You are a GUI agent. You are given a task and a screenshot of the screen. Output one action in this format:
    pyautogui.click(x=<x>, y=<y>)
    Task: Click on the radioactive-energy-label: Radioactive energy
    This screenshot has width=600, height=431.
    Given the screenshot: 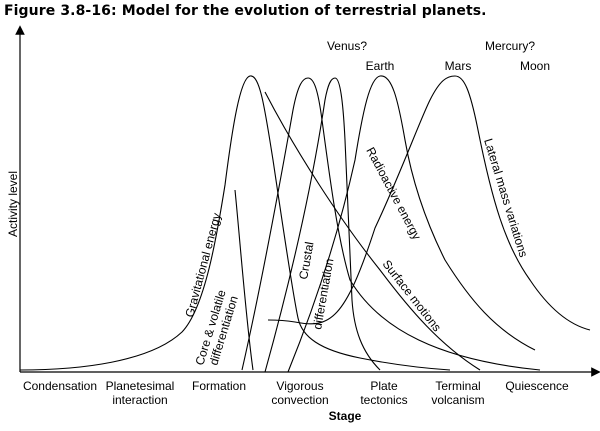 What is the action you would take?
    pyautogui.click(x=393, y=193)
    